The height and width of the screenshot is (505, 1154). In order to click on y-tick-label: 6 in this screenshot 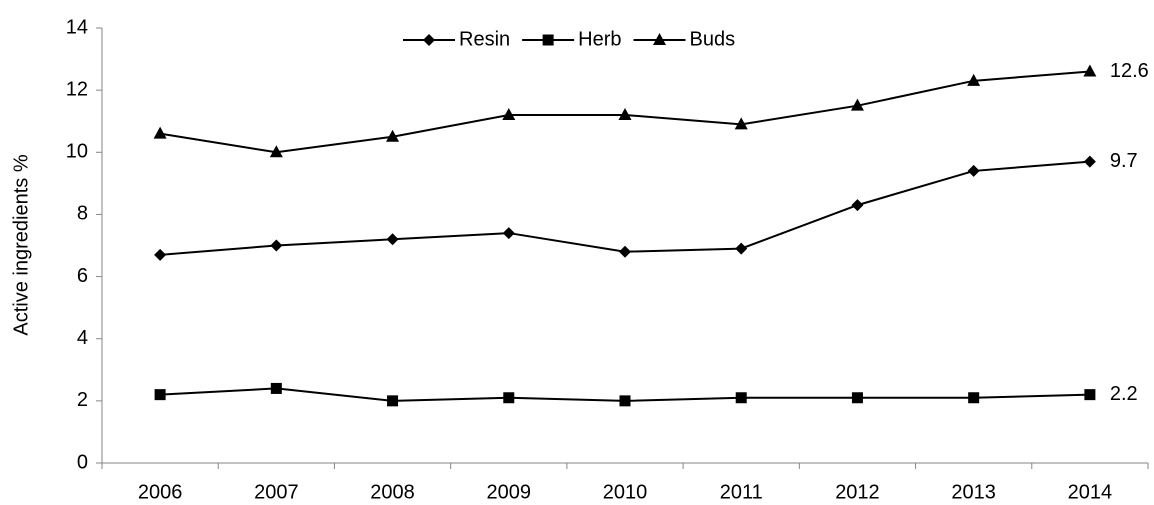, I will do `click(82, 276)`.